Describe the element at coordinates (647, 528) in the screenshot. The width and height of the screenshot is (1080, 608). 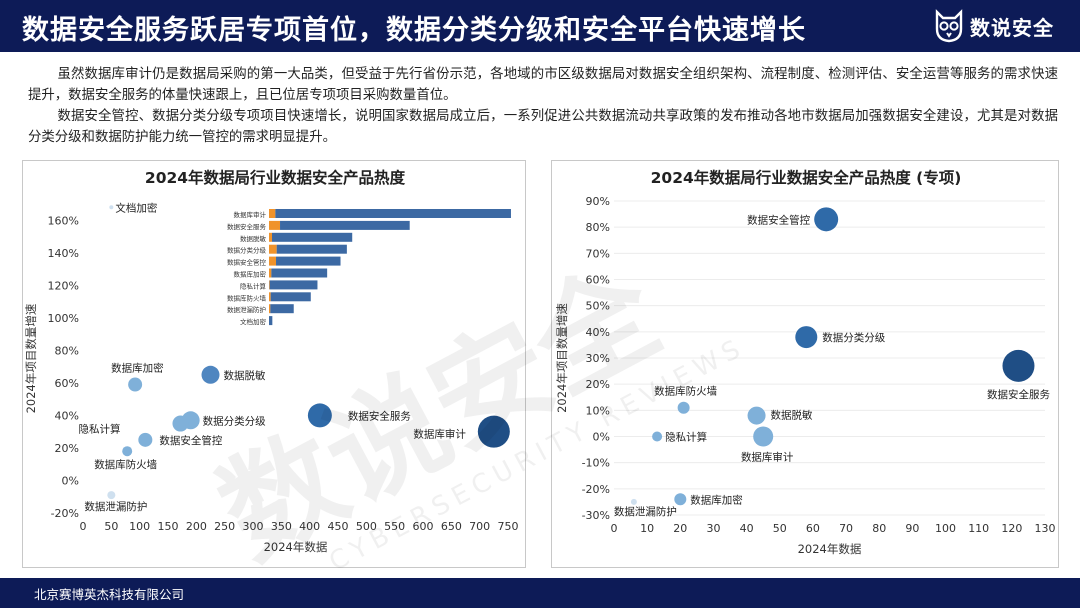
I see `x-tick-label: 10` at that location.